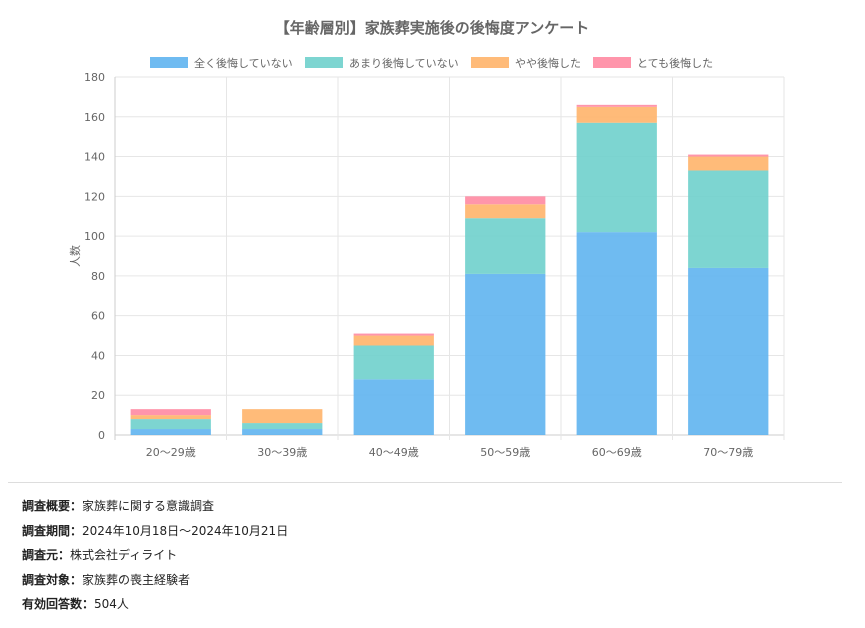 The width and height of the screenshot is (865, 628). I want to click on chart-legend: 全く後悔していない あまり後悔していない やや後悔した とても後悔した, so click(431, 63).